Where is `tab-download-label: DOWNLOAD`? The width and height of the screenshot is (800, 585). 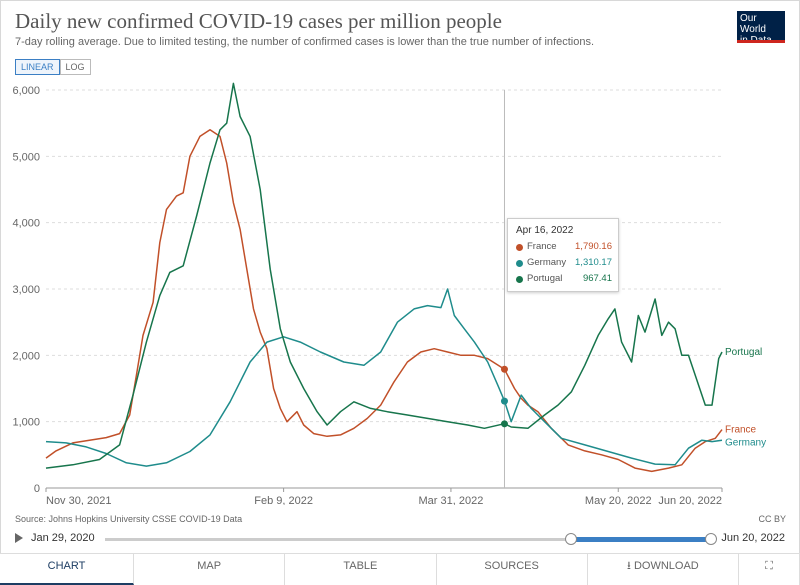
tab-download-label: DOWNLOAD is located at coordinates (666, 566).